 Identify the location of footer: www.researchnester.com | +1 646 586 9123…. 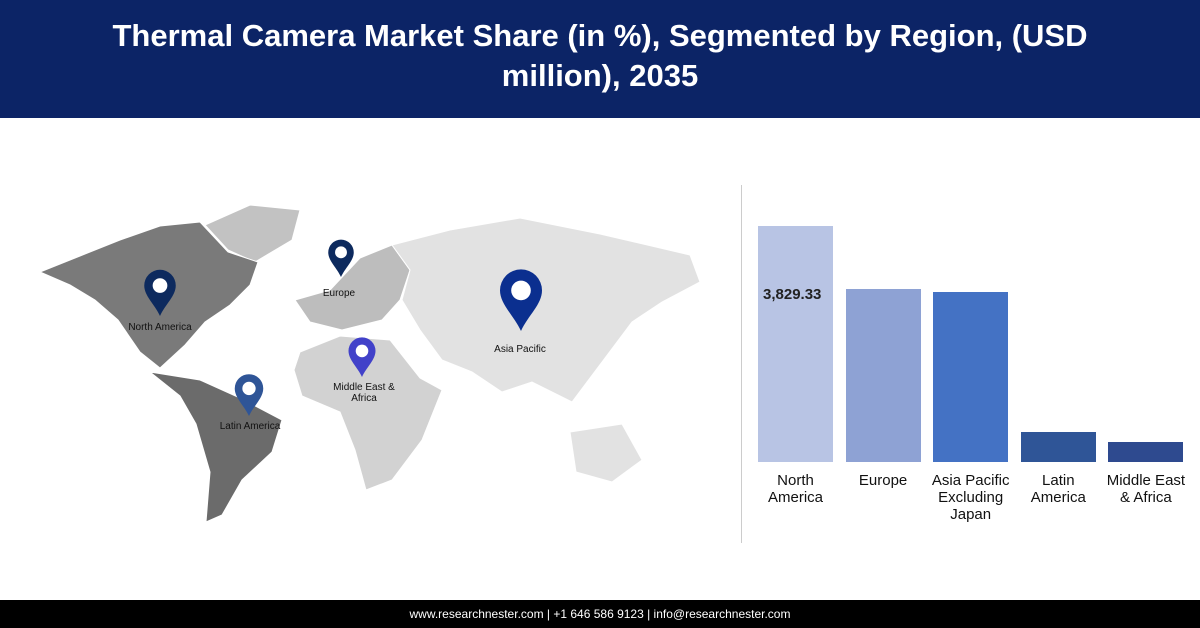
(600, 614).